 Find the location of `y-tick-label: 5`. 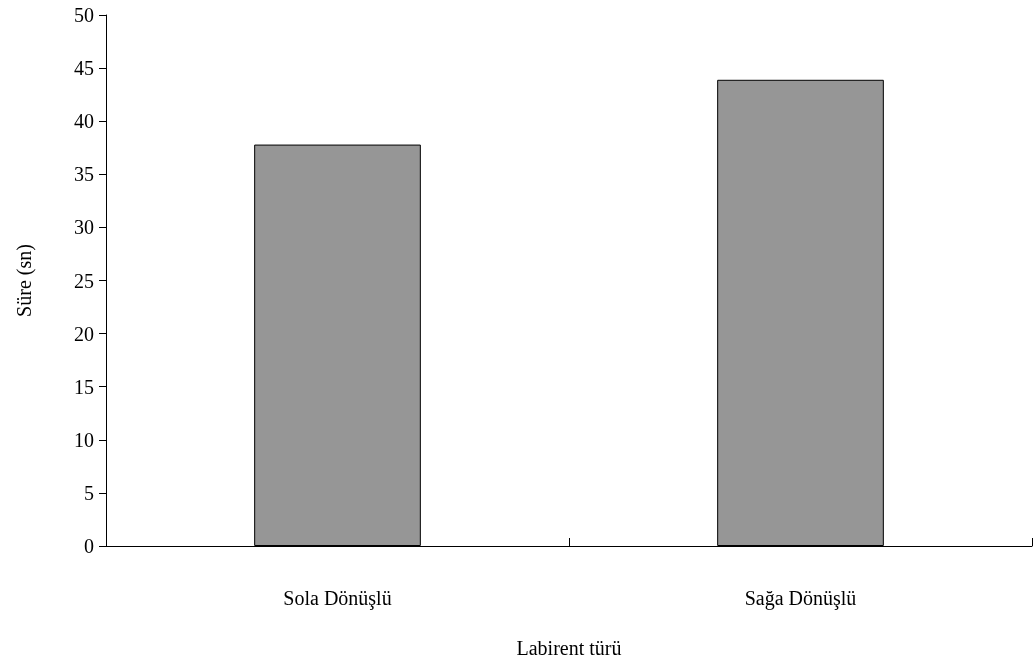

y-tick-label: 5 is located at coordinates (89, 492).